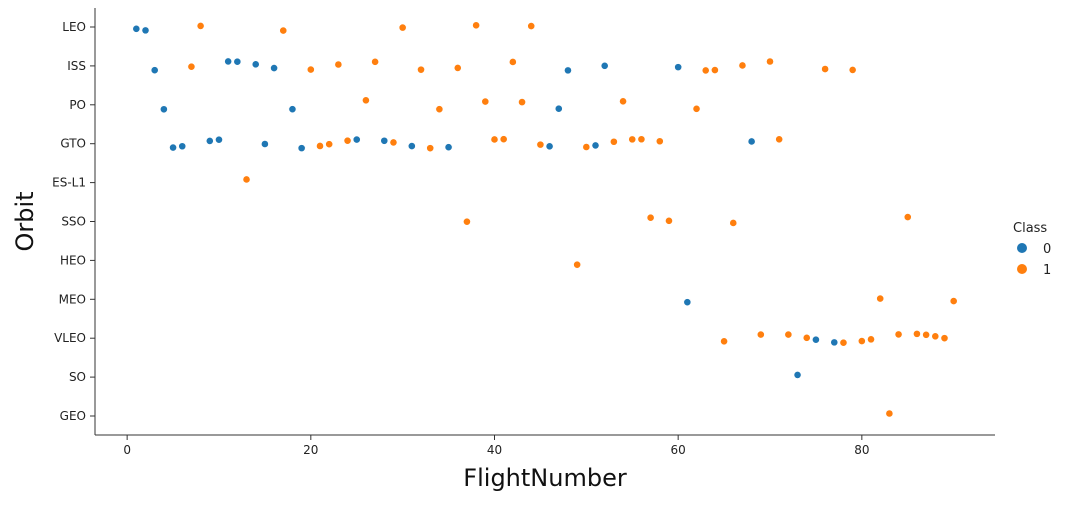 This screenshot has width=1077, height=507. I want to click on y-tick-label: SO, so click(77, 377).